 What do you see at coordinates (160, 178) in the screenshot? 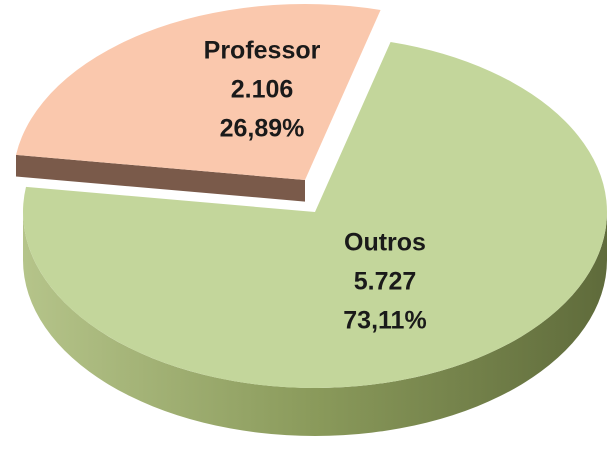
I see `slice-side` at bounding box center [160, 178].